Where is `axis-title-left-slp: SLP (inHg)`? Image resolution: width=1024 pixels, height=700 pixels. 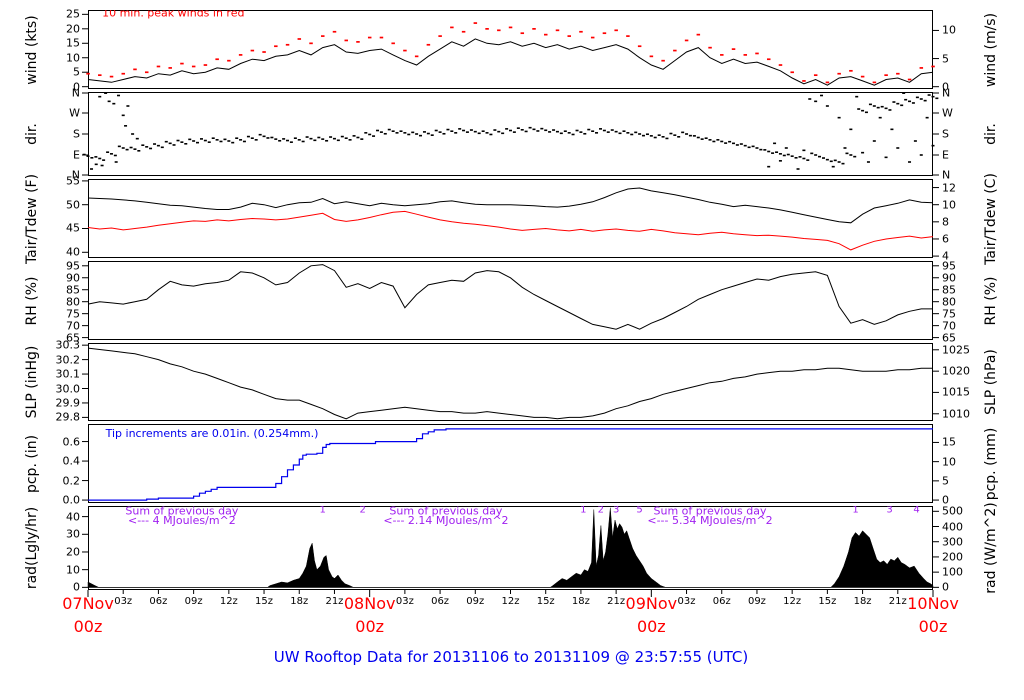
axis-title-left-slp: SLP (inHg) is located at coordinates (32, 382).